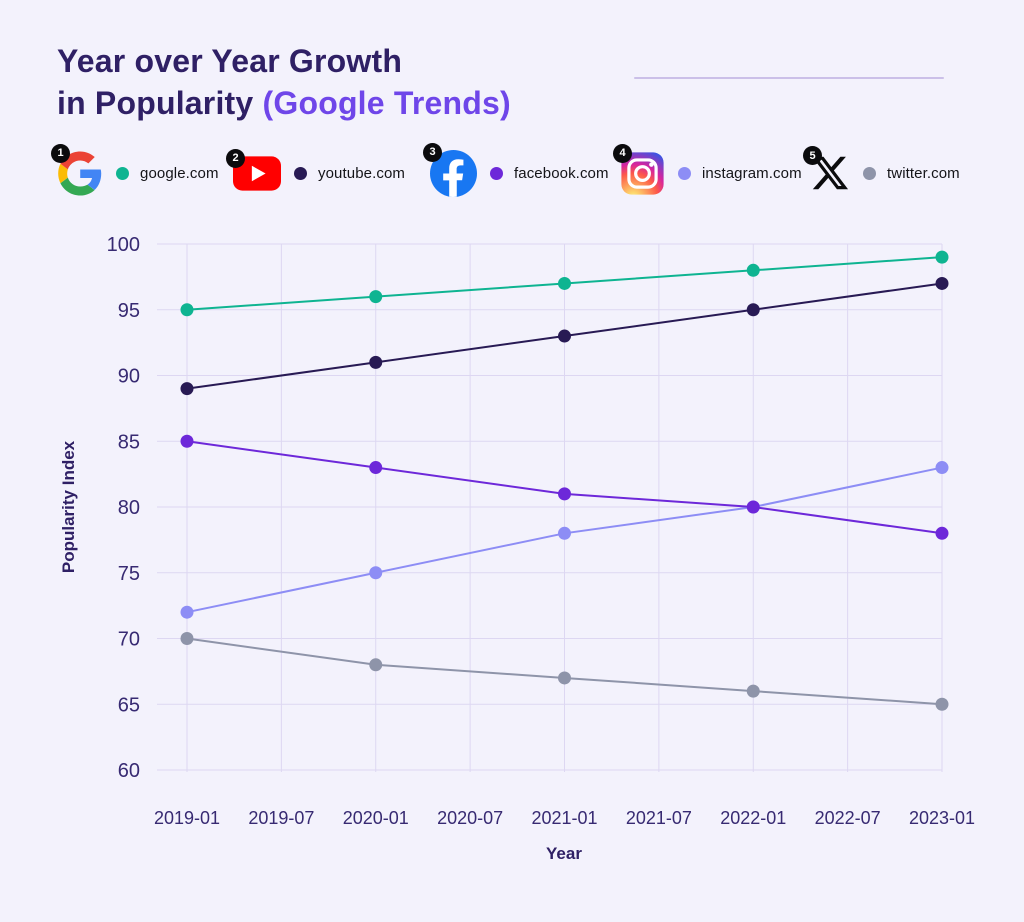  I want to click on youtube-logo-icon, so click(257, 173).